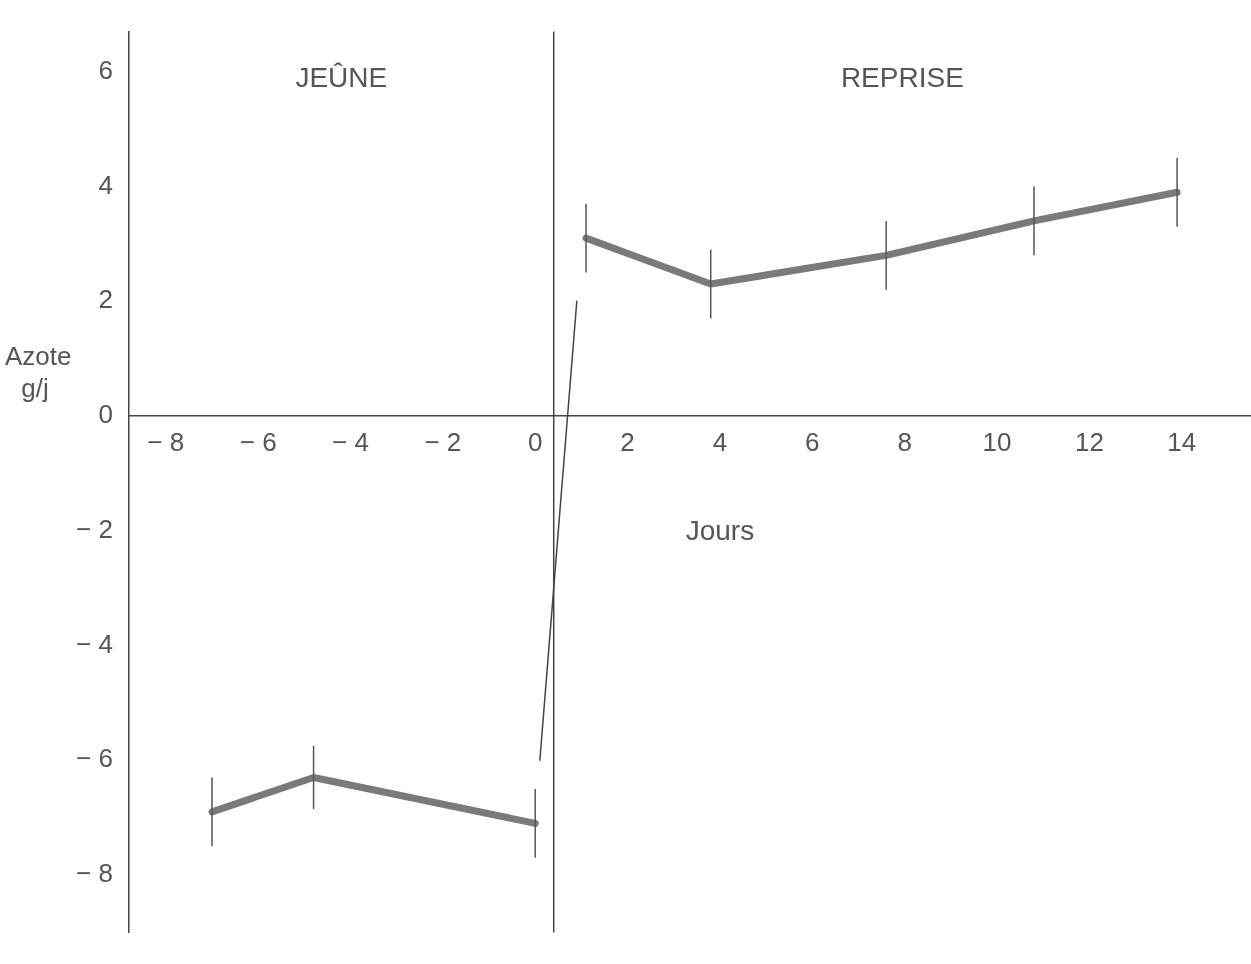 The image size is (1251, 964). What do you see at coordinates (105, 299) in the screenshot?
I see `y-tick-label: 2` at bounding box center [105, 299].